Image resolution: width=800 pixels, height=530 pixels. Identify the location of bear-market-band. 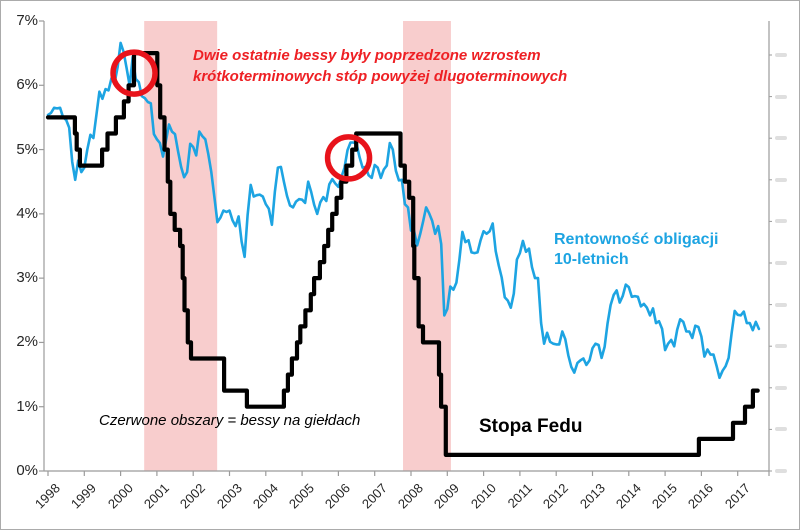
(427, 246).